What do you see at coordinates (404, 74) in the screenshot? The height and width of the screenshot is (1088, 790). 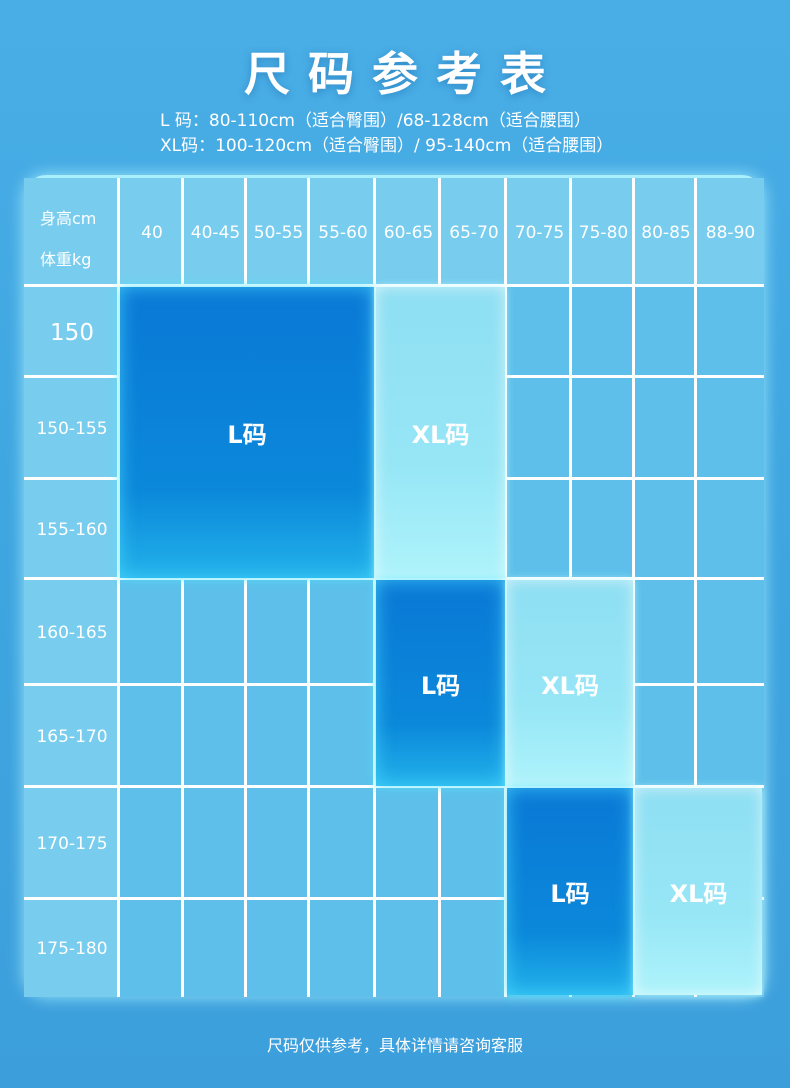 I see `page-title: 尺码参考表` at bounding box center [404, 74].